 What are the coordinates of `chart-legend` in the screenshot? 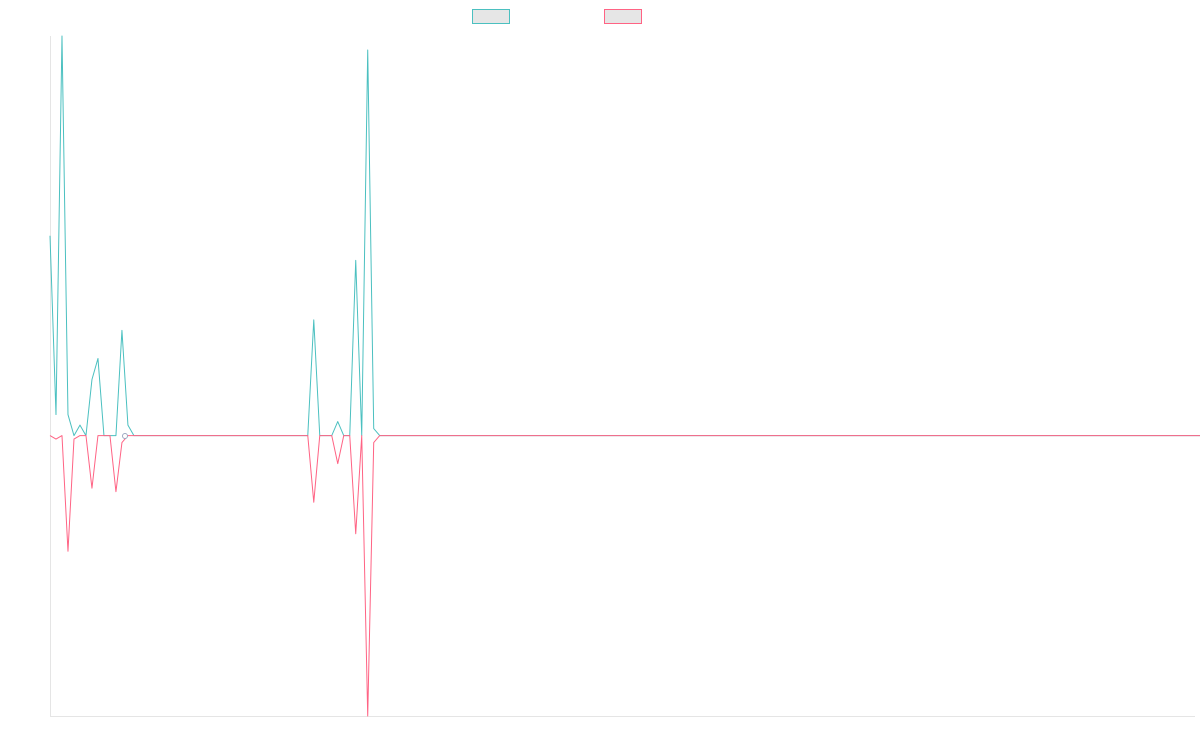 It's located at (600, 19).